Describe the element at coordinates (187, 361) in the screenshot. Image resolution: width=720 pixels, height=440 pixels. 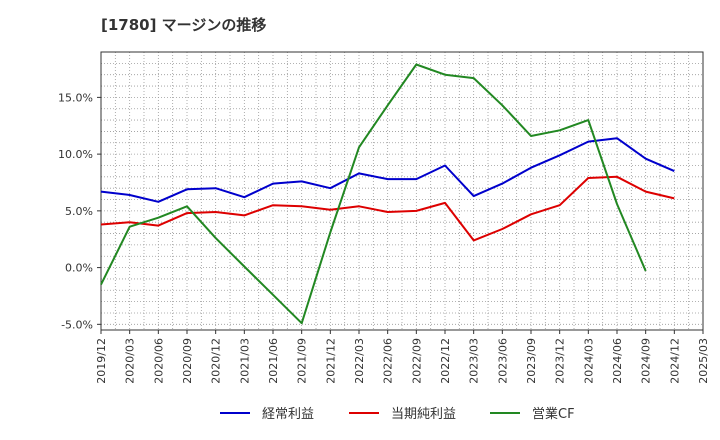
I see `x-tick-label: 2020/09` at that location.